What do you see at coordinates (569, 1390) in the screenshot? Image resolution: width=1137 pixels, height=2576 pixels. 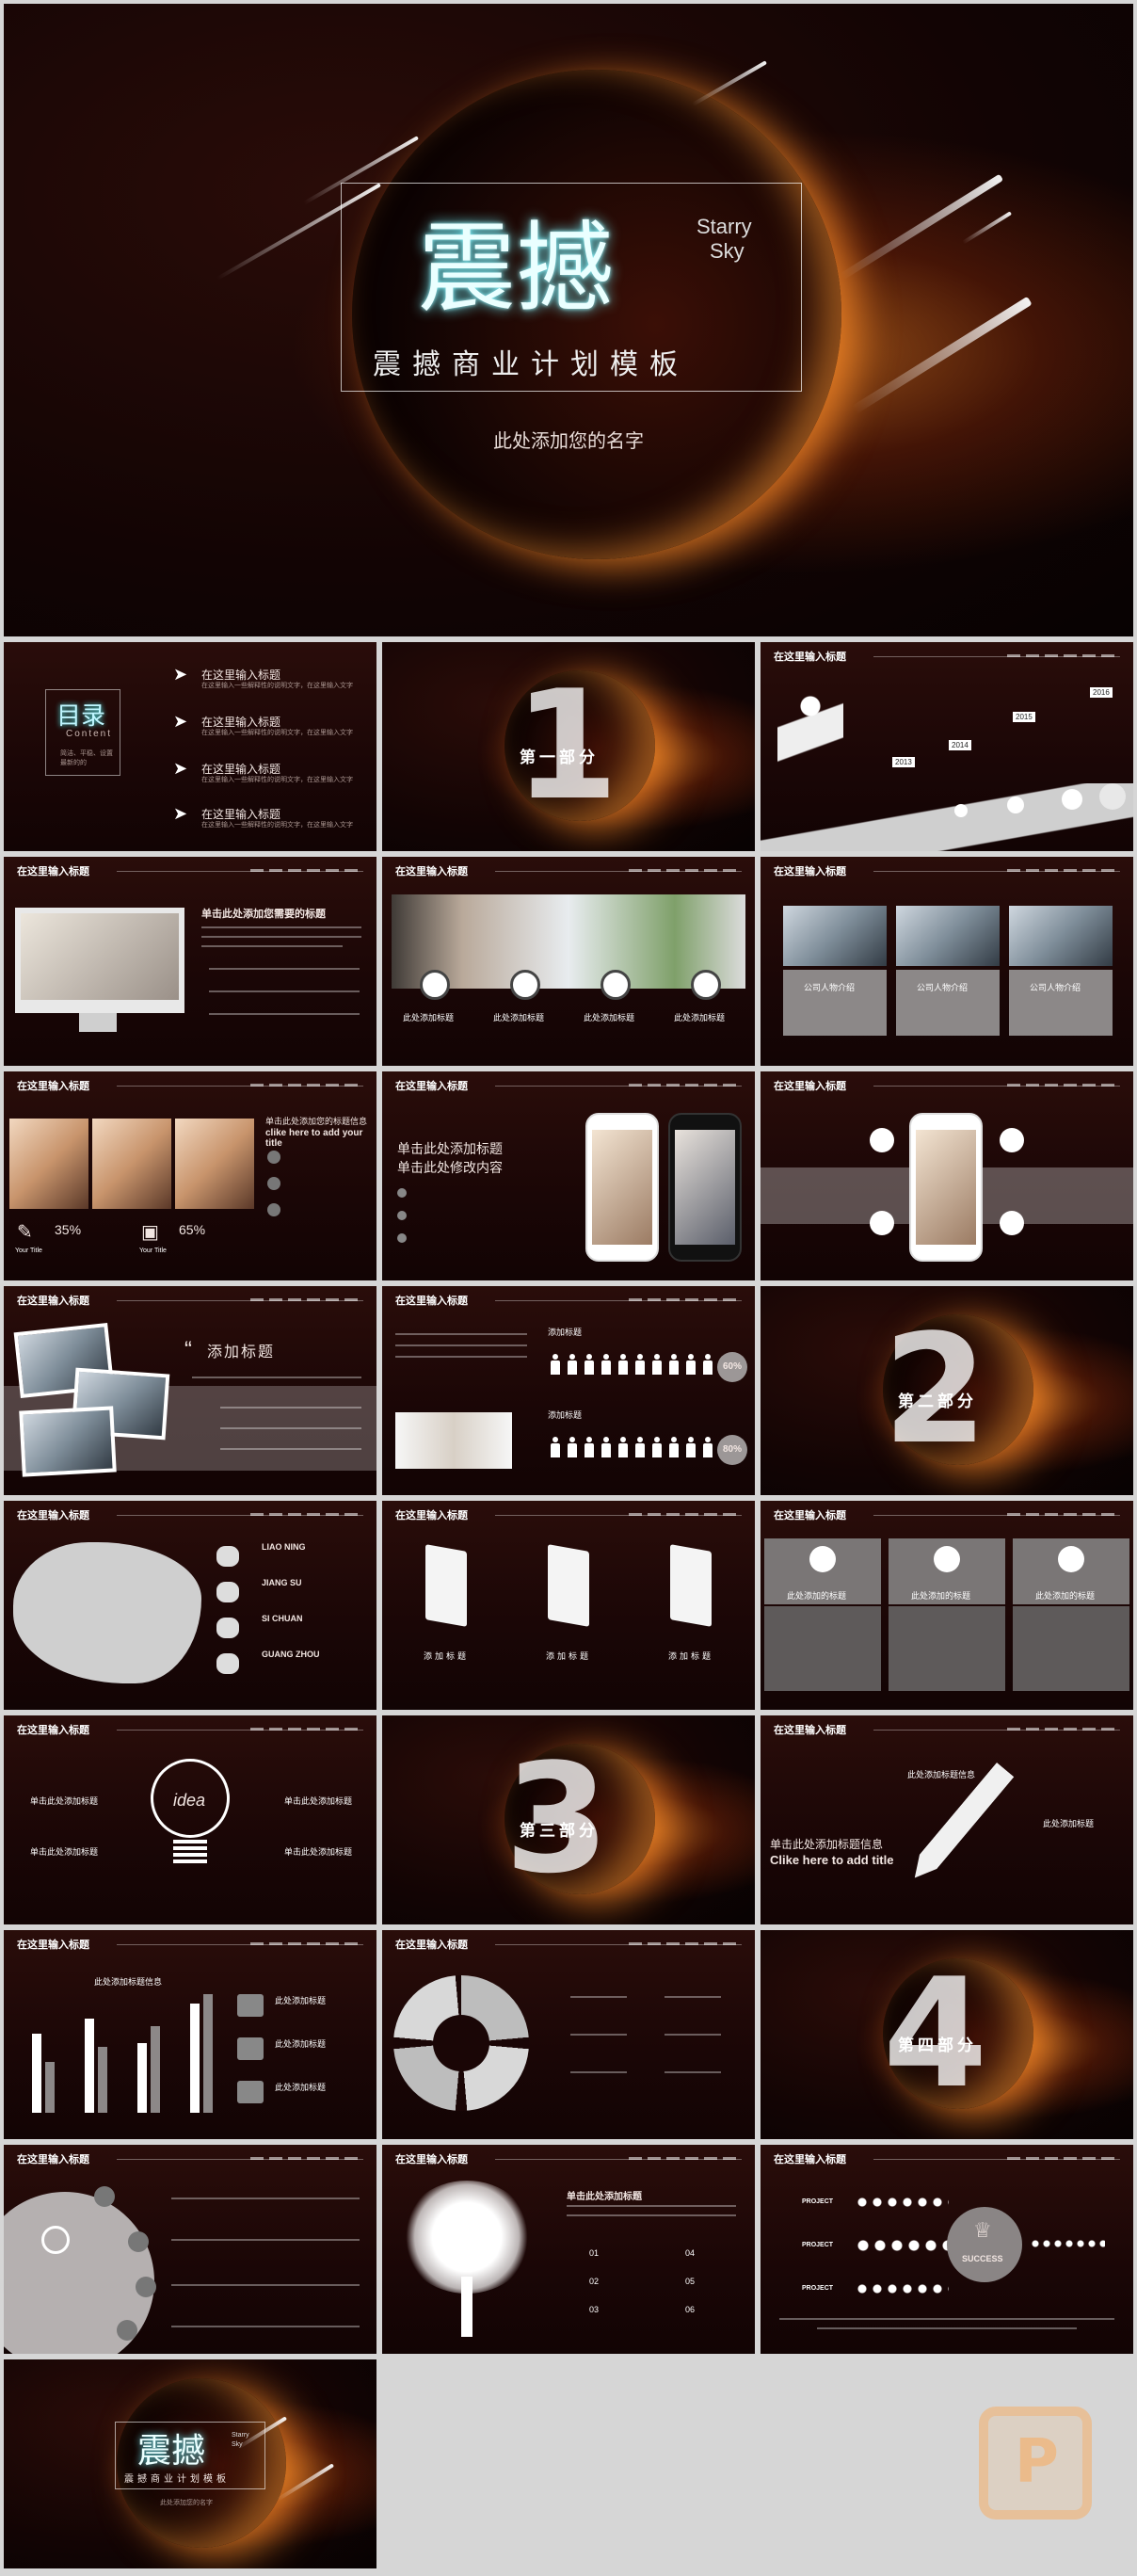 I see `people-stats-slide: 在这里输入标题 添加标题 添加标题 60% 80%` at bounding box center [569, 1390].